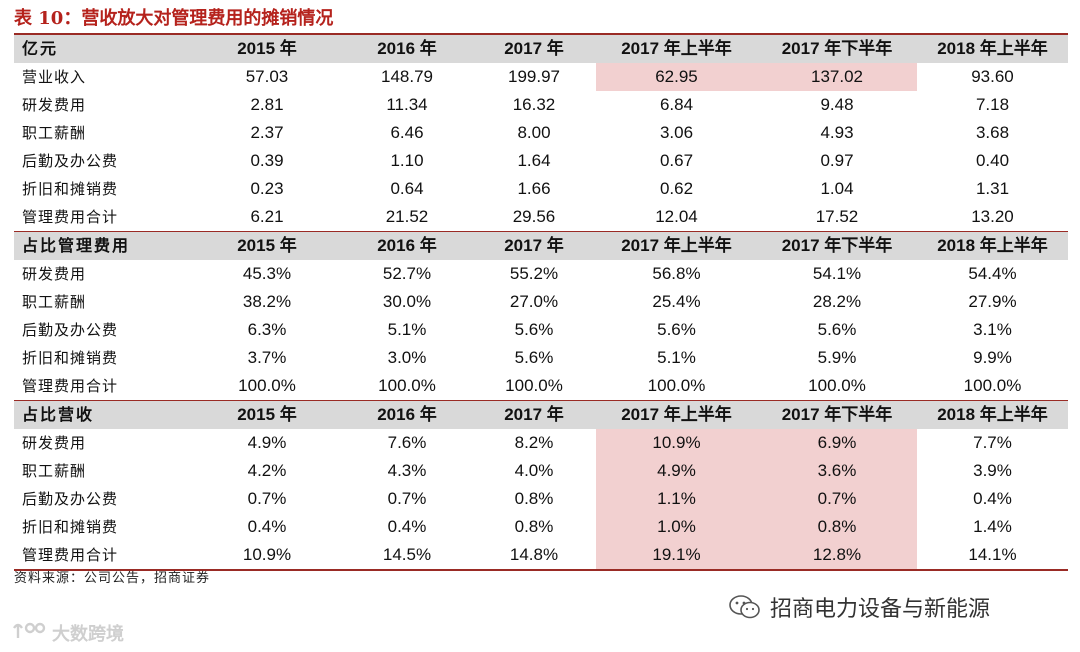 The width and height of the screenshot is (1080, 652). I want to click on table-cell: 62.95, so click(676, 77).